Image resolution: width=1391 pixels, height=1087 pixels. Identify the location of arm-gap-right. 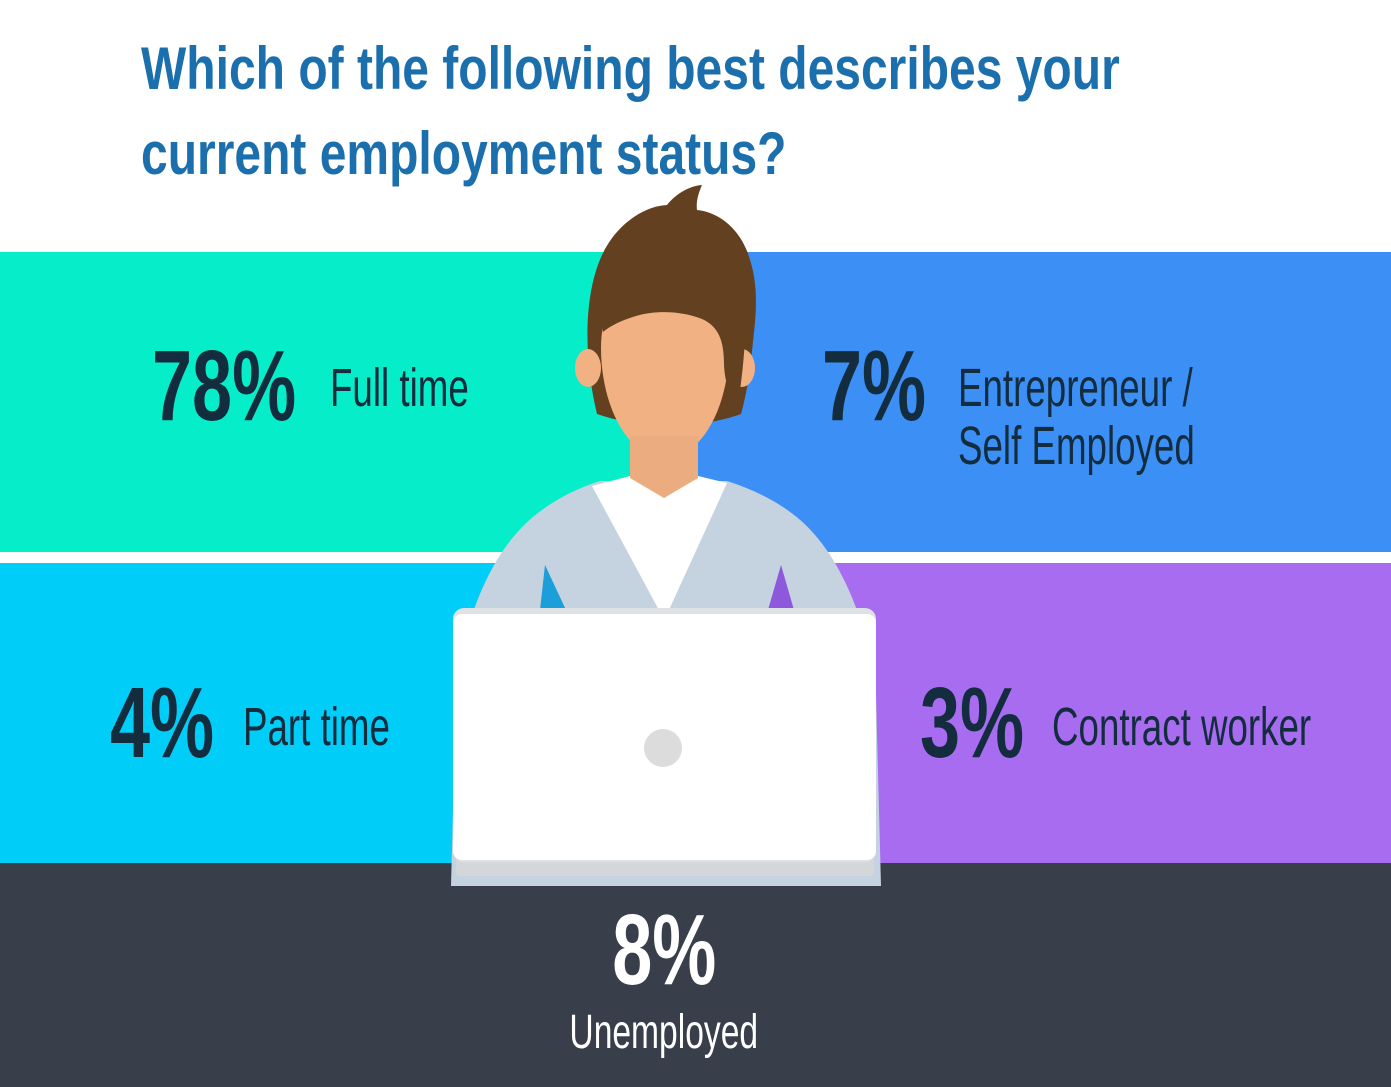
(781, 587).